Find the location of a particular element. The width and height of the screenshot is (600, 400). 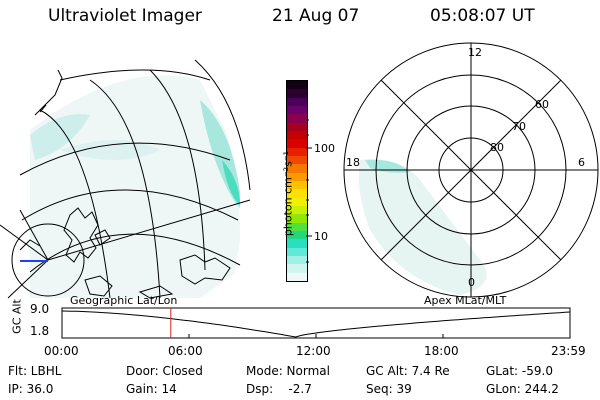

color-bar is located at coordinates (297, 181).